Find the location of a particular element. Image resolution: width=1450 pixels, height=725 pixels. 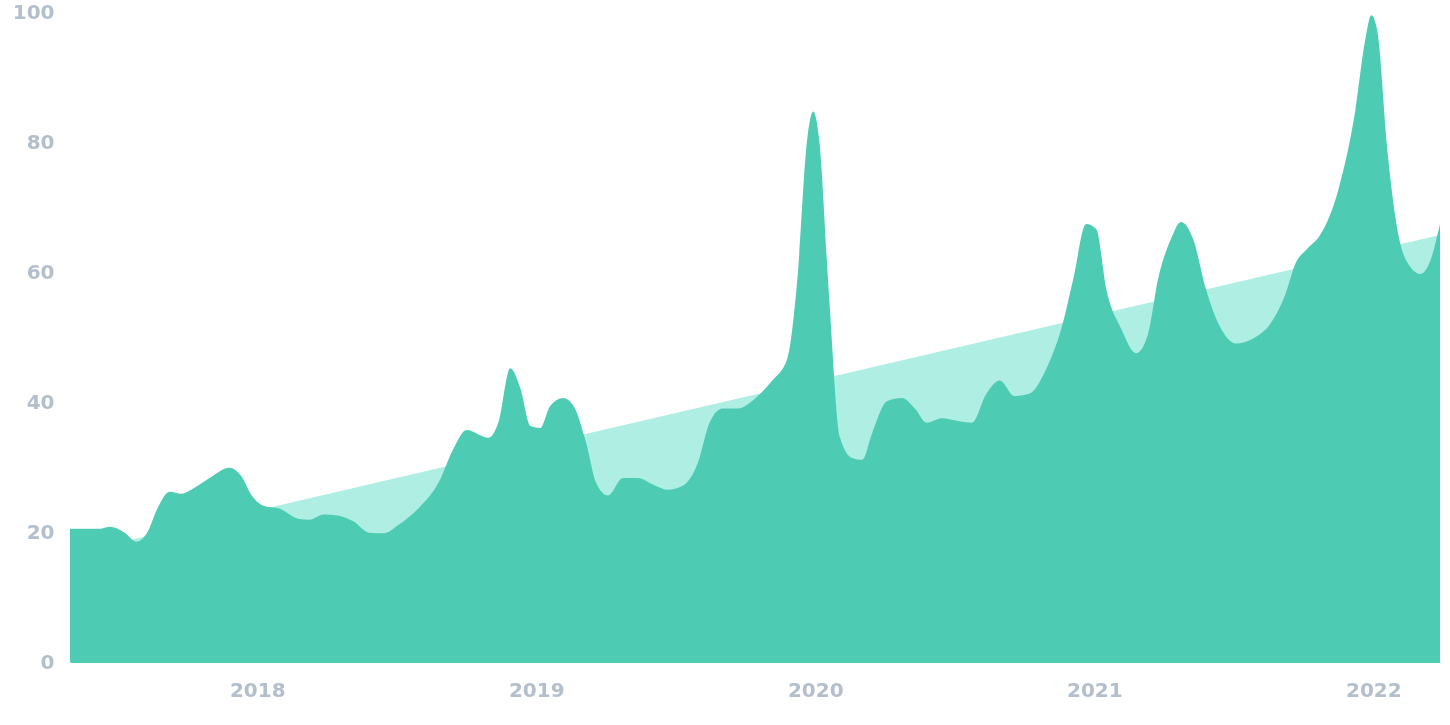

y-tick-label: 20 is located at coordinates (40, 531).